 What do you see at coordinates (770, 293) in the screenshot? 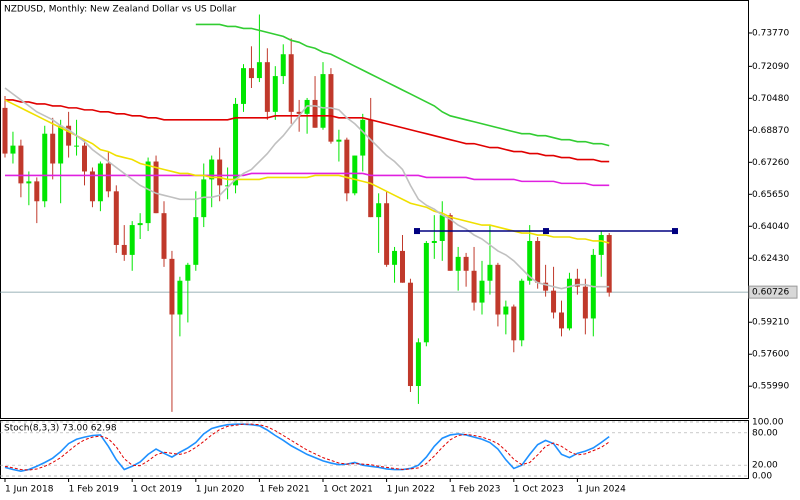
I see `current-price-label: 0.60726` at bounding box center [770, 293].